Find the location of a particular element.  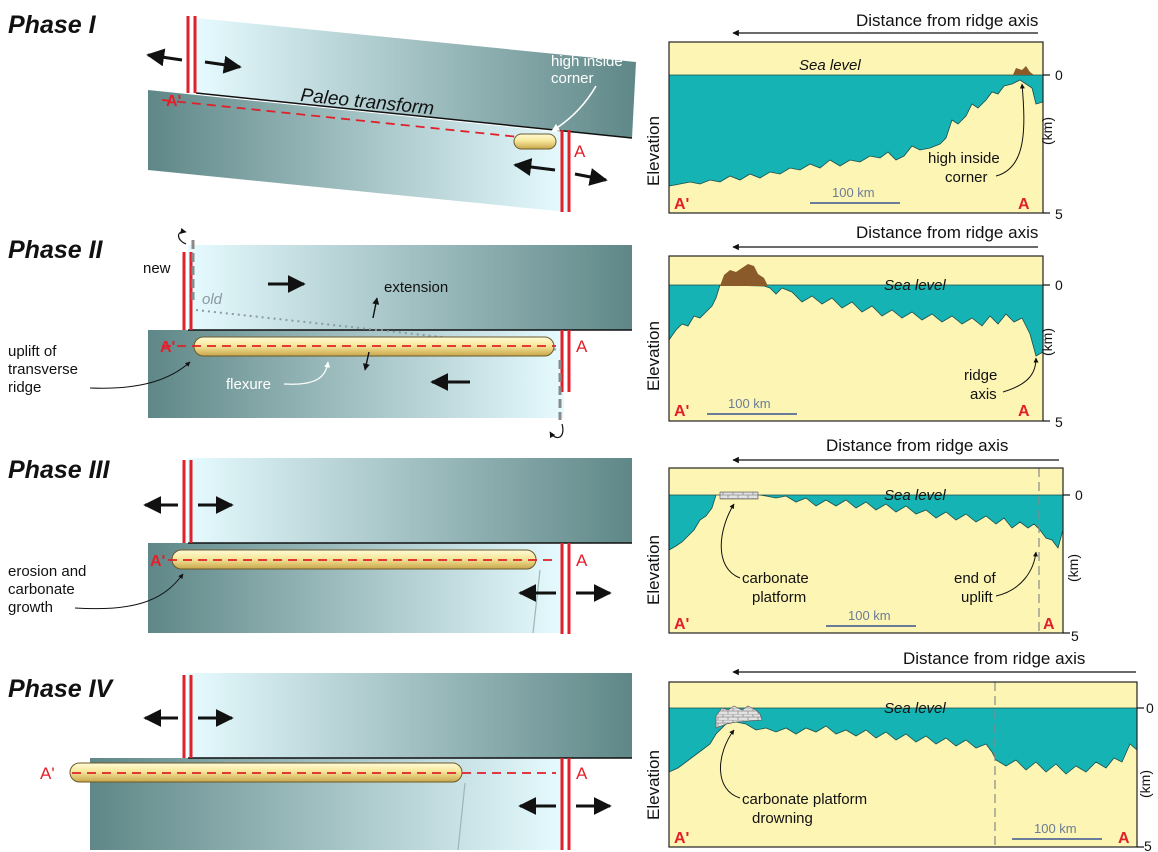

high-inside-corner is located at coordinates (535, 141).